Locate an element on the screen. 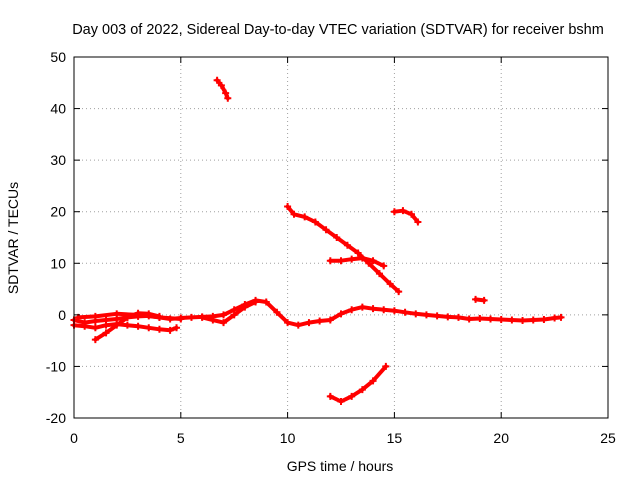 This screenshot has height=480, width=640. series-line-arc6 is located at coordinates (222, 89).